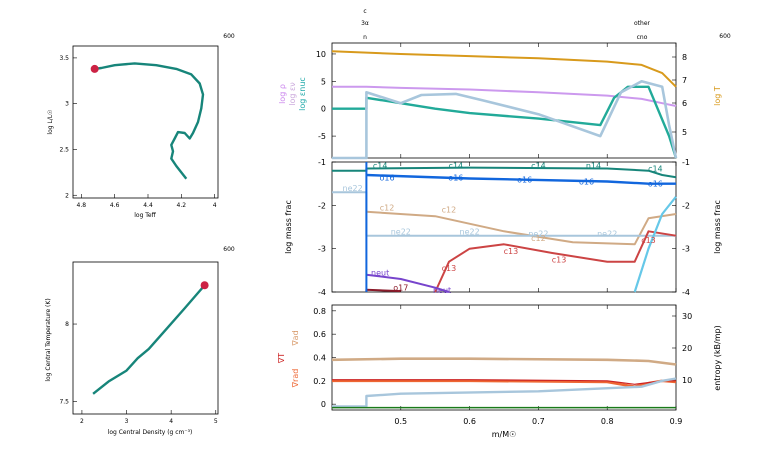 This screenshot has height=464, width=766. Describe the element at coordinates (182, 205) in the screenshot. I see `hr-xtick-label: 4.2` at that location.